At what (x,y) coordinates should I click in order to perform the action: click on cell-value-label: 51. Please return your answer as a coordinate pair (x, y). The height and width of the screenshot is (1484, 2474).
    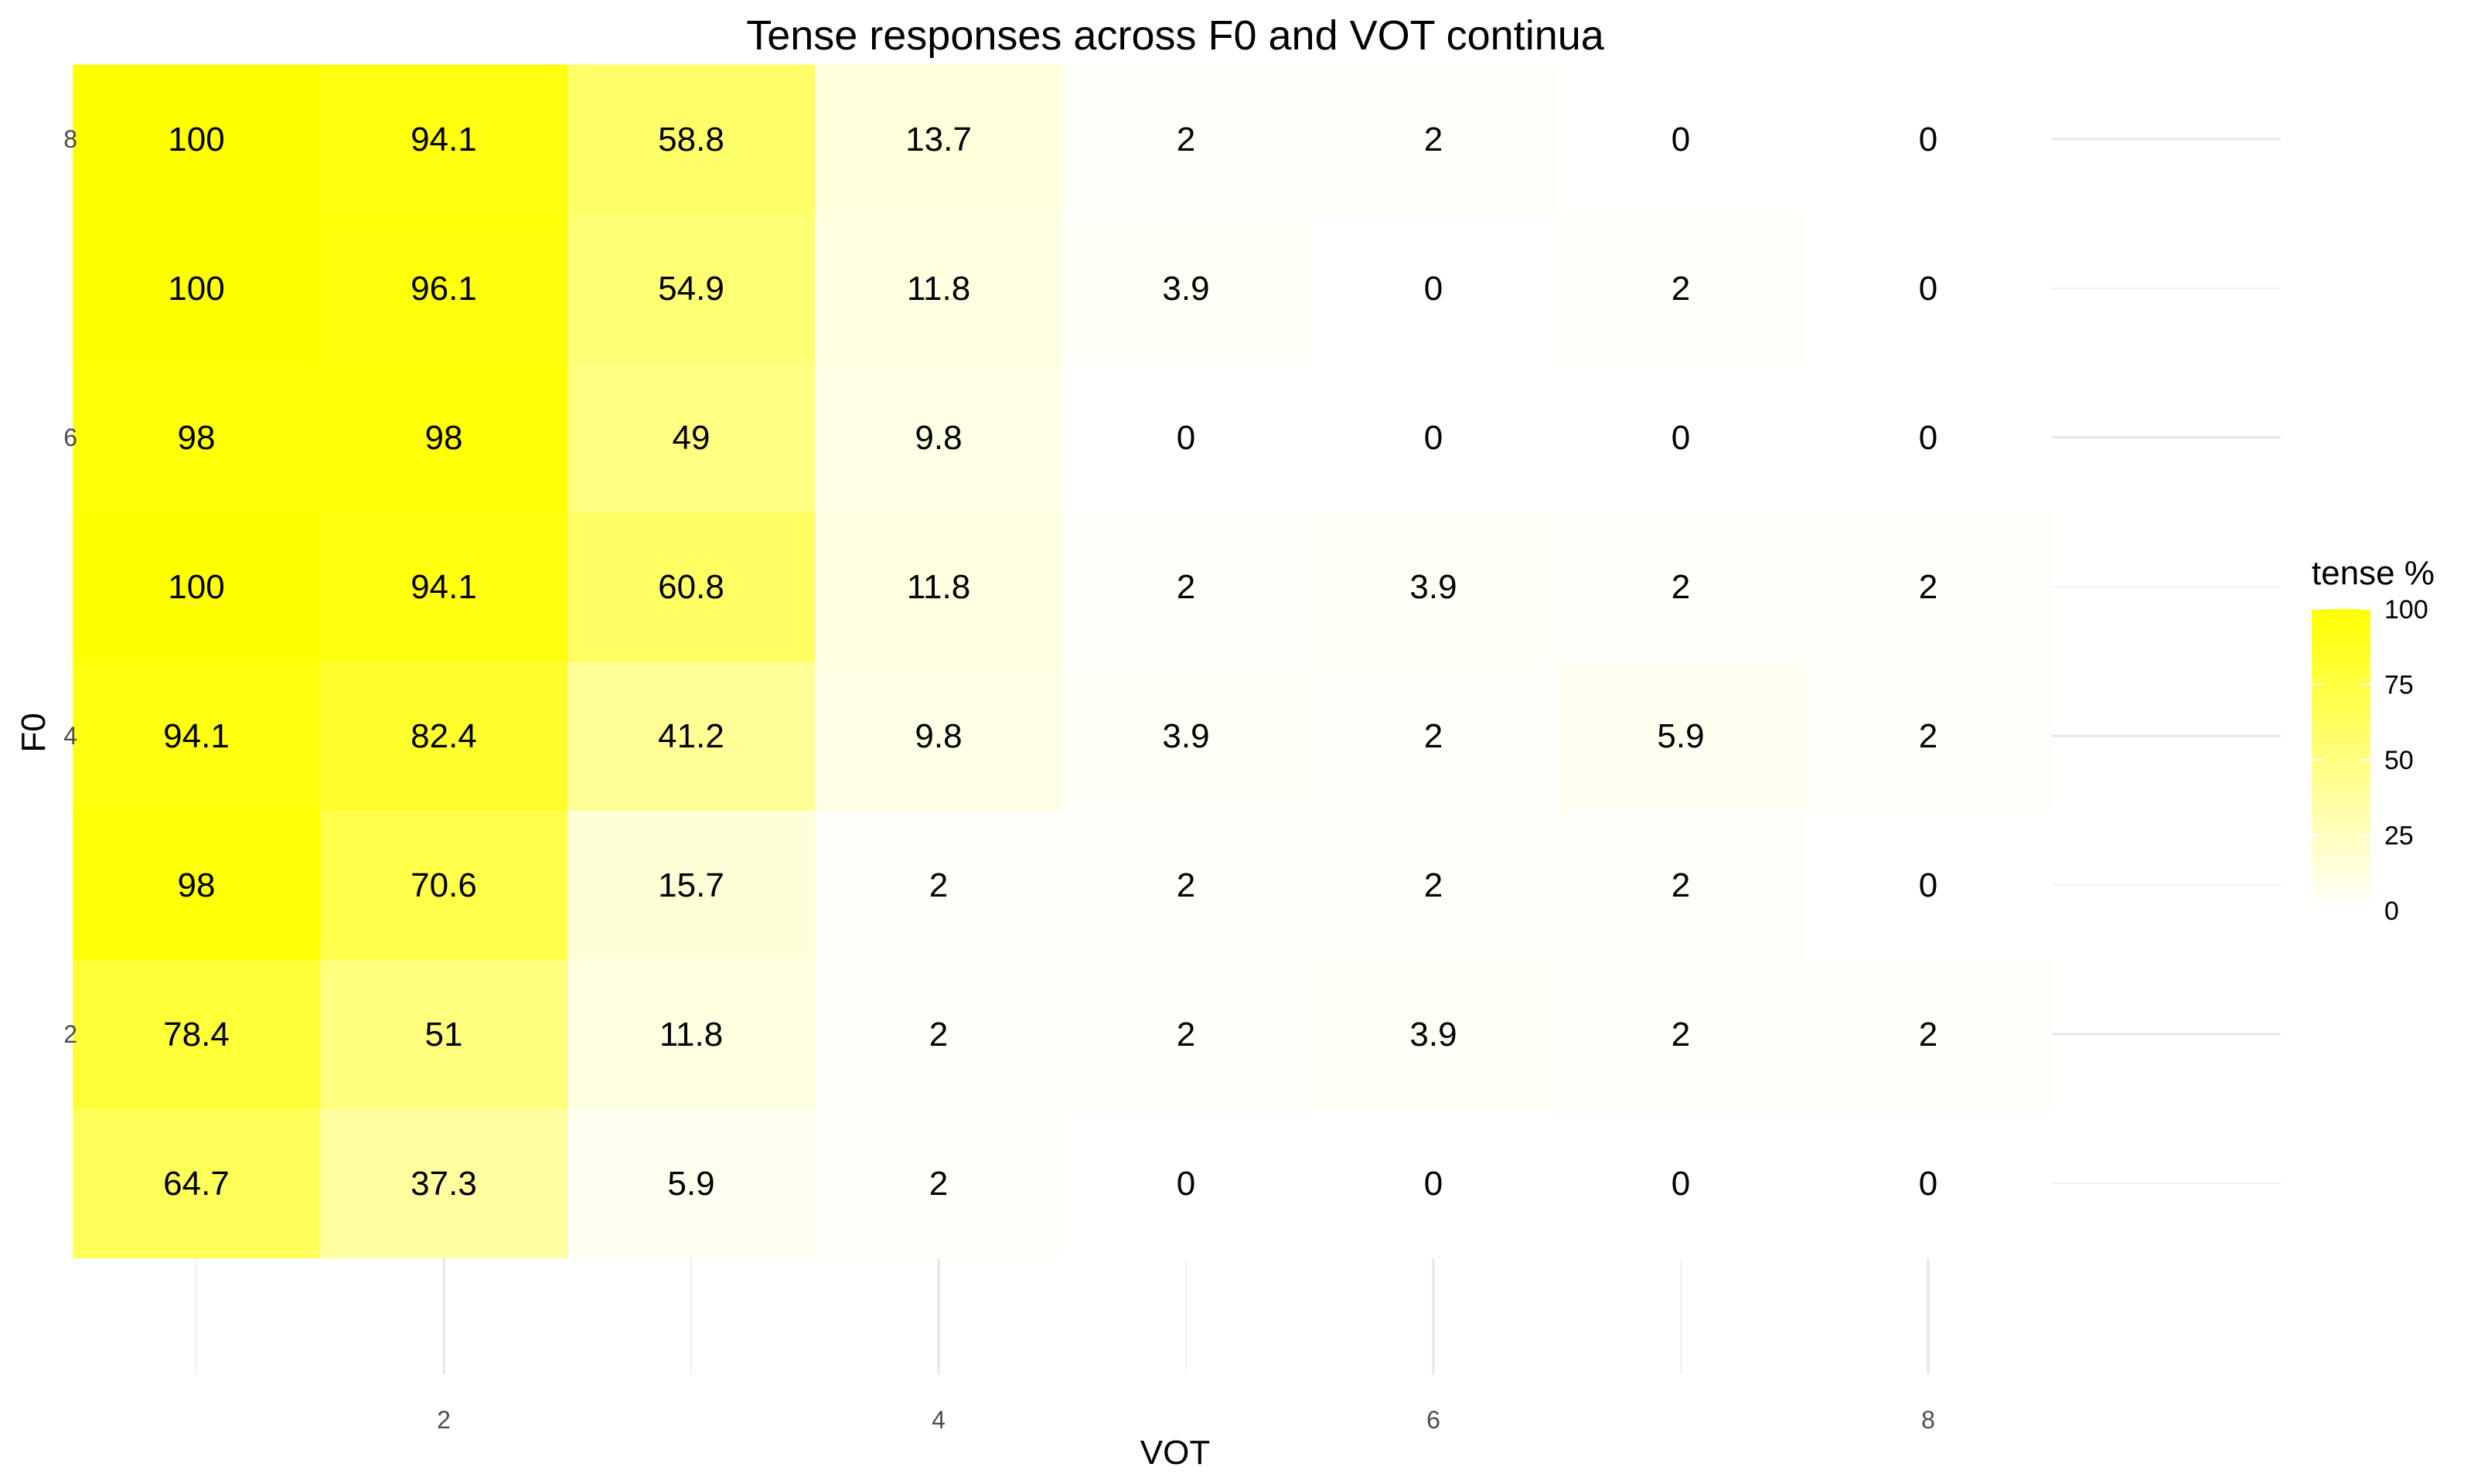
    Looking at the image, I should click on (444, 1034).